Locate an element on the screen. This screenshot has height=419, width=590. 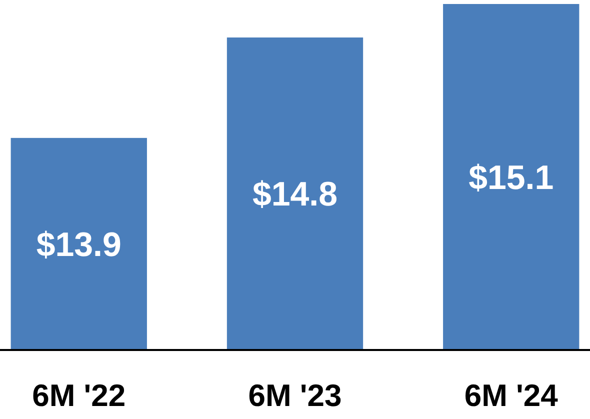
x-tick-label: 6M '24 is located at coordinates (511, 395).